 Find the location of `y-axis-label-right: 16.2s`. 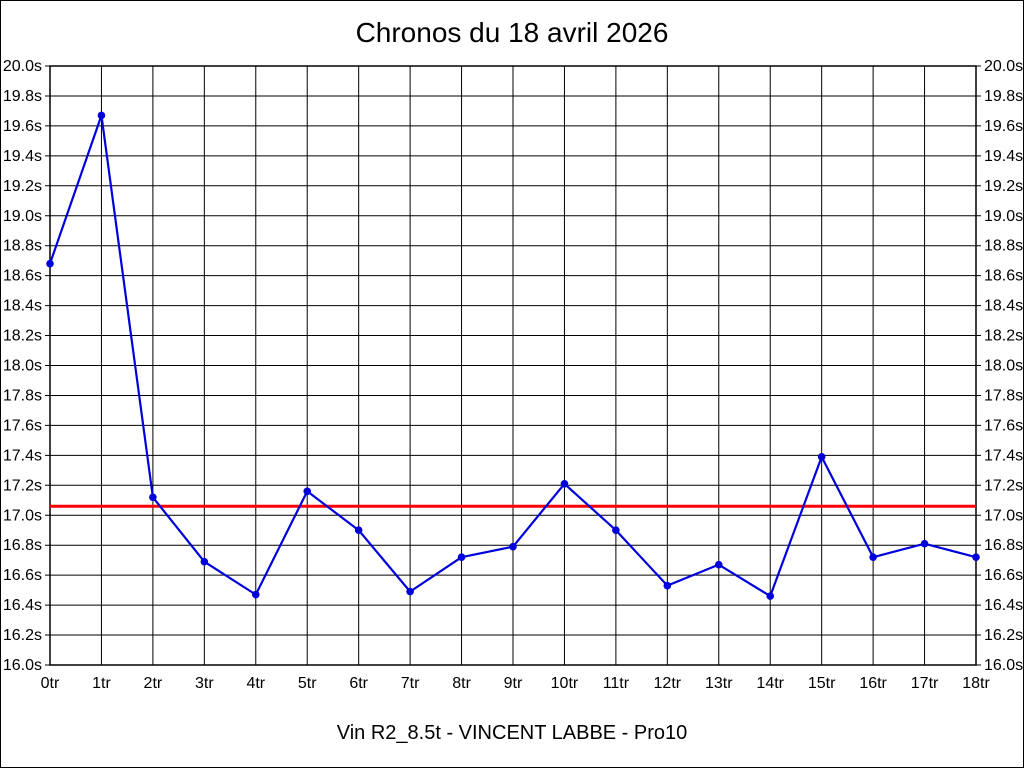

y-axis-label-right: 16.2s is located at coordinates (1003, 635).